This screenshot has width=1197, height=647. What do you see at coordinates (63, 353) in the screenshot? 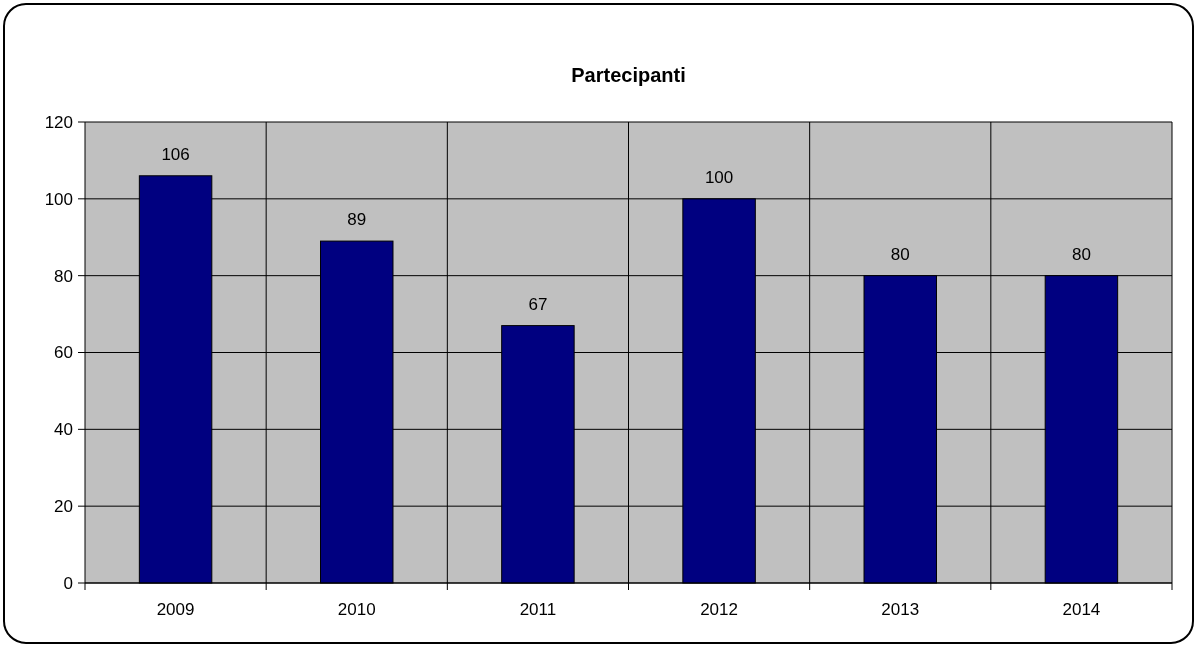
I see `y-tick-label: 60` at bounding box center [63, 353].